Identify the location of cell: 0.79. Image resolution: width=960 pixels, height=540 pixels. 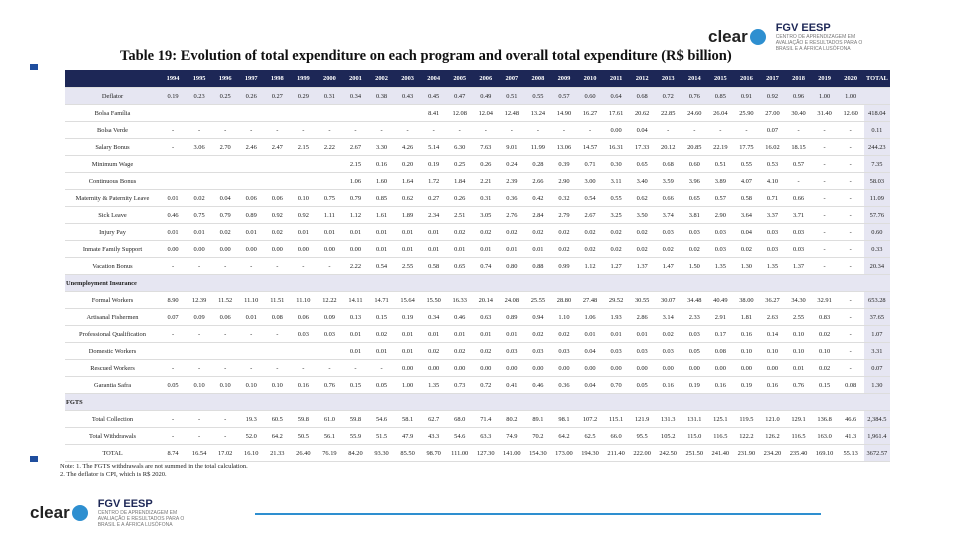
(225, 215).